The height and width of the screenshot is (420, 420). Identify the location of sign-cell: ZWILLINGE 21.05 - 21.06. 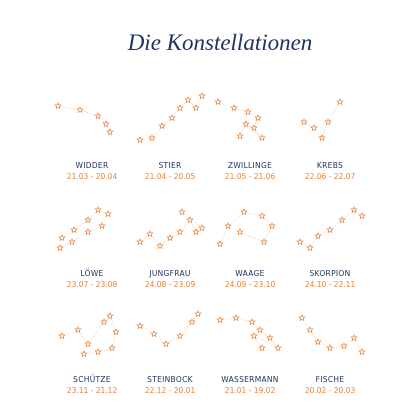
(244, 139).